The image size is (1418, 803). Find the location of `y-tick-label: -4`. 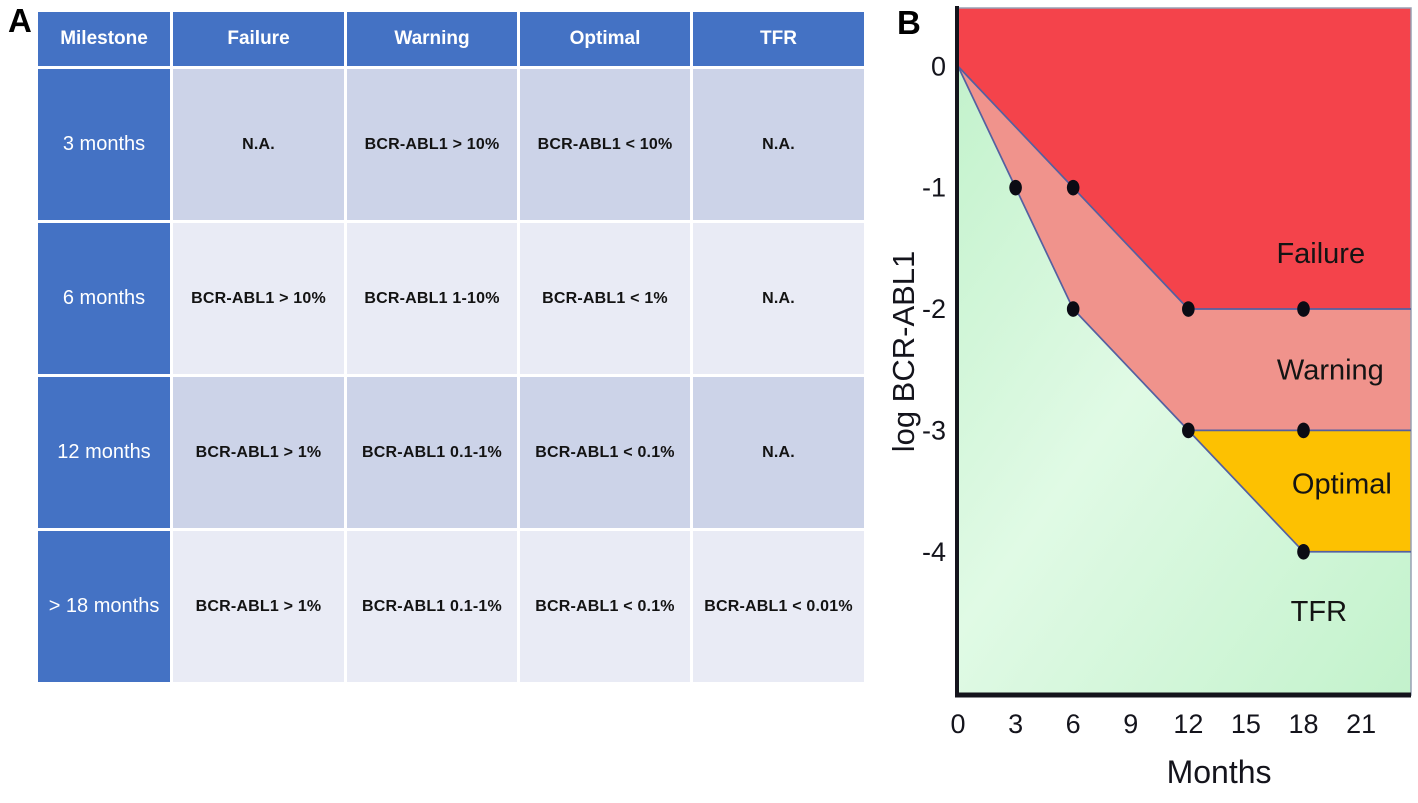

y-tick-label: -4 is located at coordinates (934, 552).